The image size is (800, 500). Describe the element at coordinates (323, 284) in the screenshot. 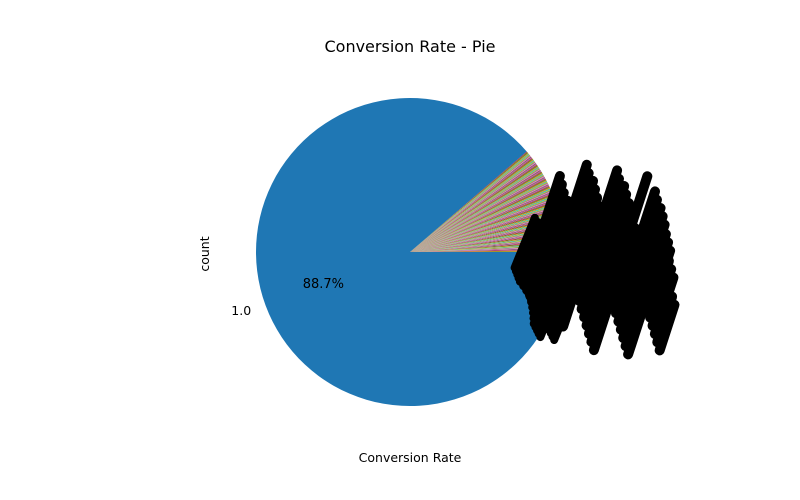

I see `slice-percent-main: 88.7%` at that location.